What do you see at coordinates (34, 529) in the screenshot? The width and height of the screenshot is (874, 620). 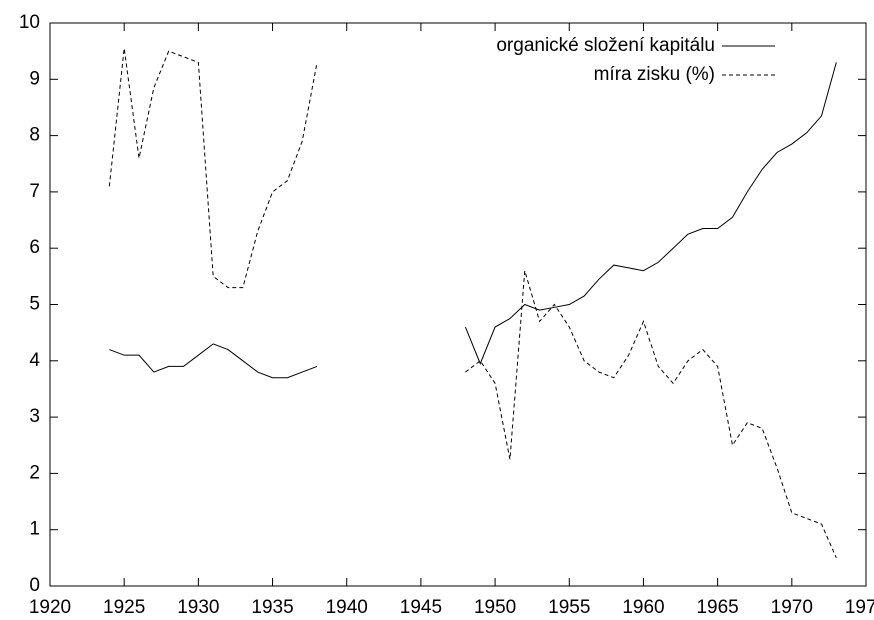 I see `y-tick-label: 1` at bounding box center [34, 529].